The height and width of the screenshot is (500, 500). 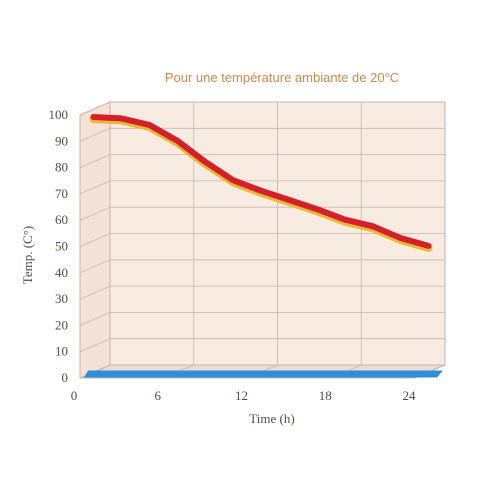 I want to click on x-tick-label: 6, so click(x=158, y=395).